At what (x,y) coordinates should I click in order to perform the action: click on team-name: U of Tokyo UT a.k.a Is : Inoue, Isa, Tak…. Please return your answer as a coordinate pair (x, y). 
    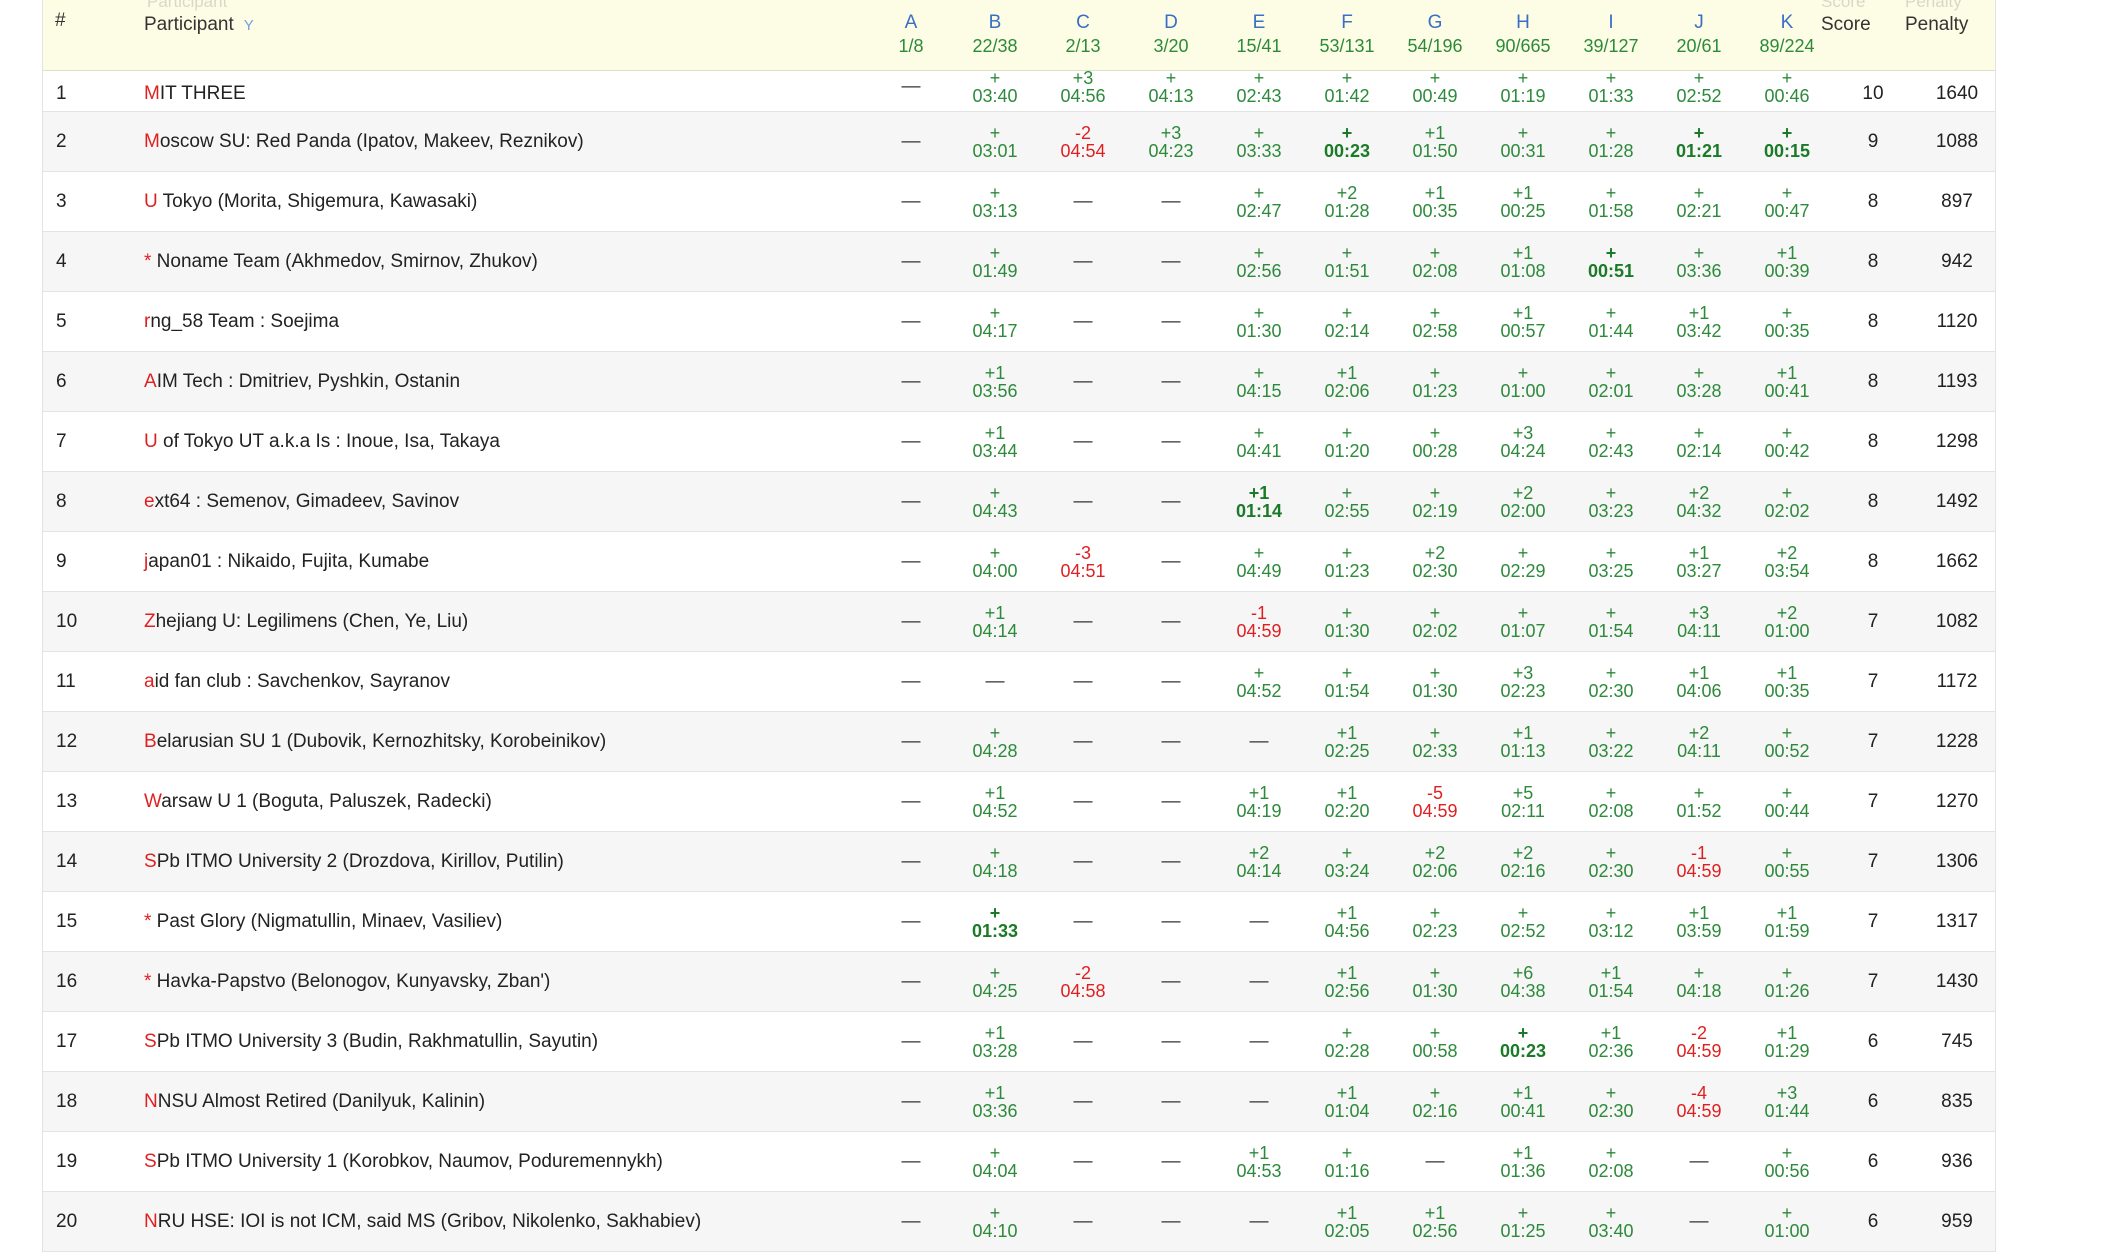
    Looking at the image, I should click on (322, 442).